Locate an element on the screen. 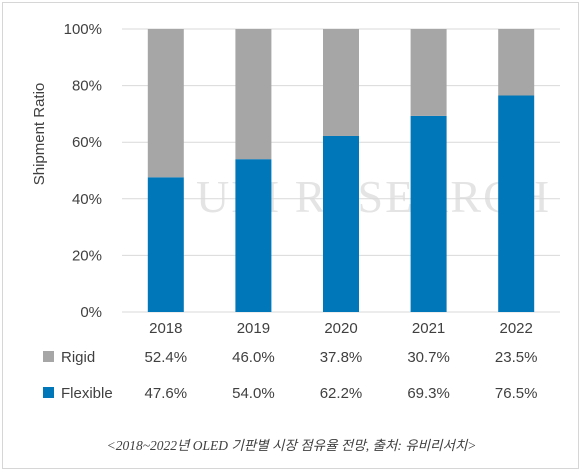  y-axis-ticks: 0% 20% 40% 60% 80% 100% is located at coordinates (83, 171).